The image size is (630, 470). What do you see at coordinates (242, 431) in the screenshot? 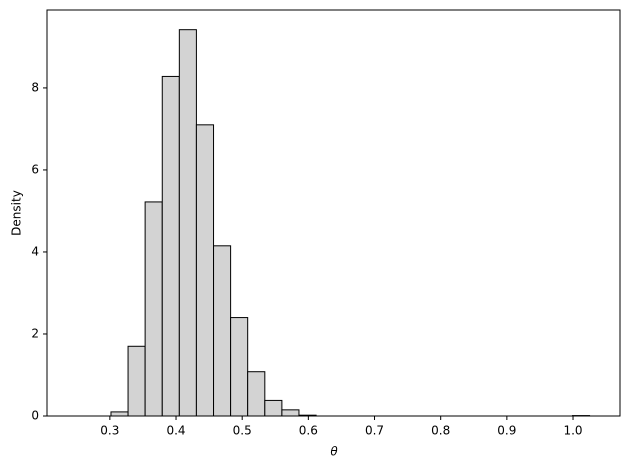
I see `x-tick-label: 0.5` at bounding box center [242, 431].